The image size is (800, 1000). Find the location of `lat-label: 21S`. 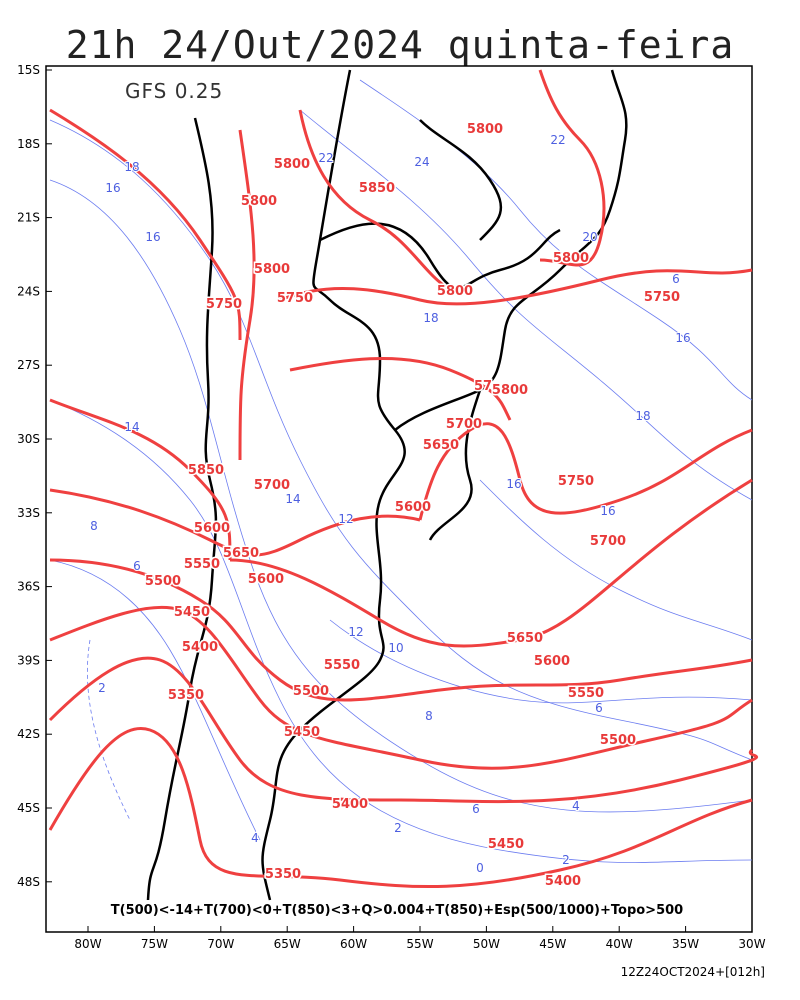

lat-label: 21S is located at coordinates (28, 218).